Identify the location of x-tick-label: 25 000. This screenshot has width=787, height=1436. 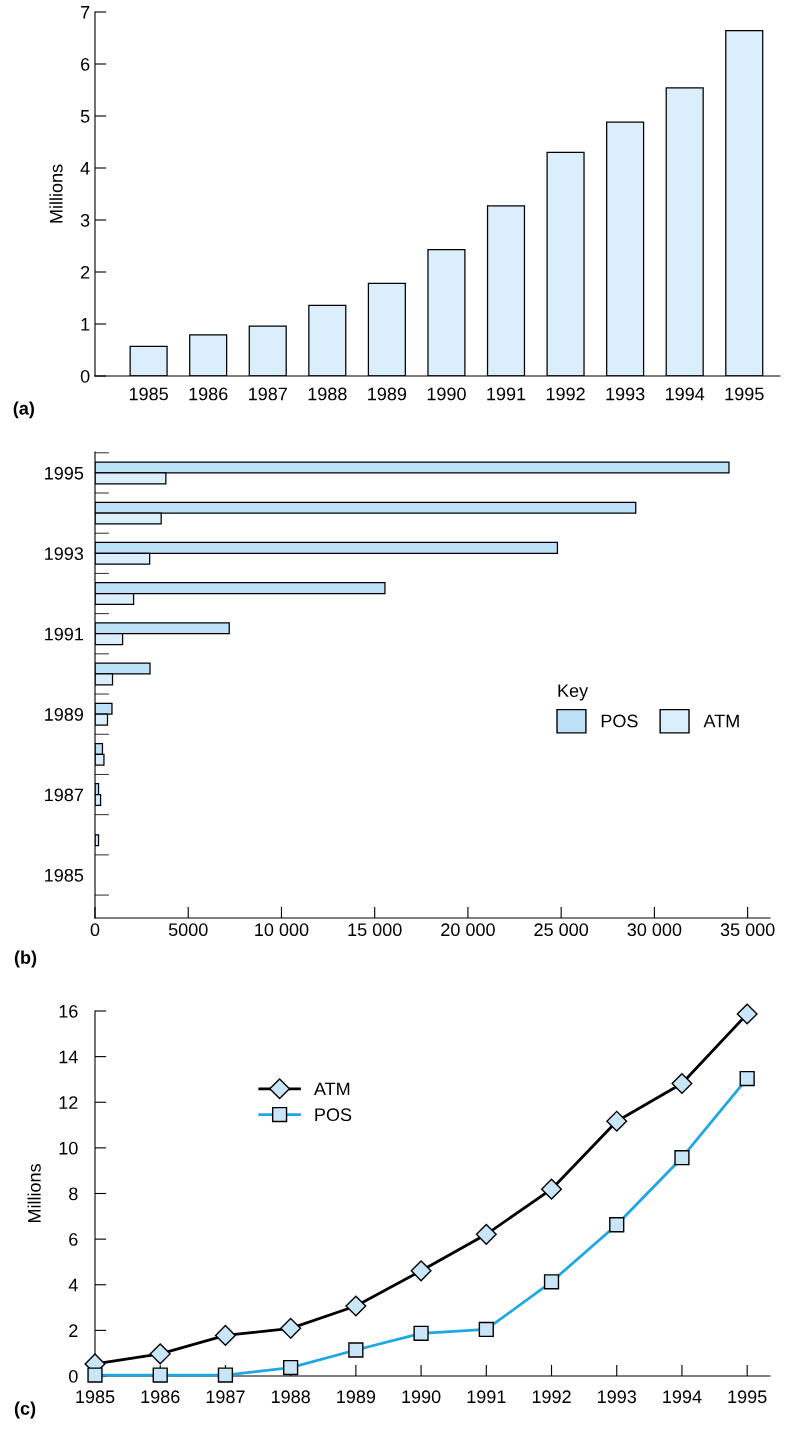
(561, 930).